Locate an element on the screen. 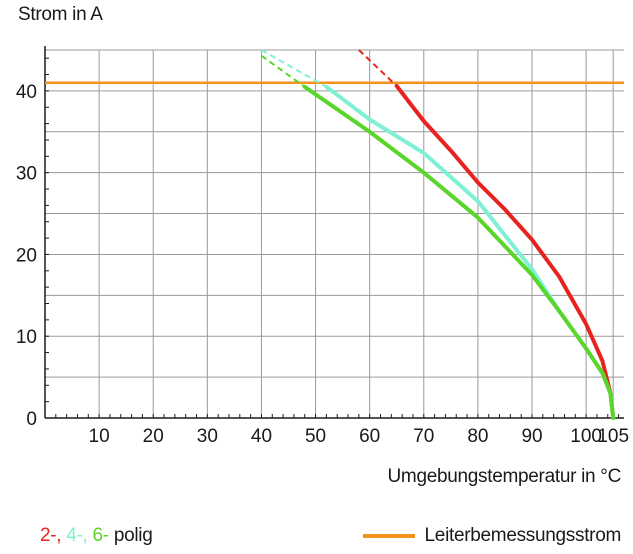  series-legend: 2-, 4-, 6- polig is located at coordinates (96, 536).